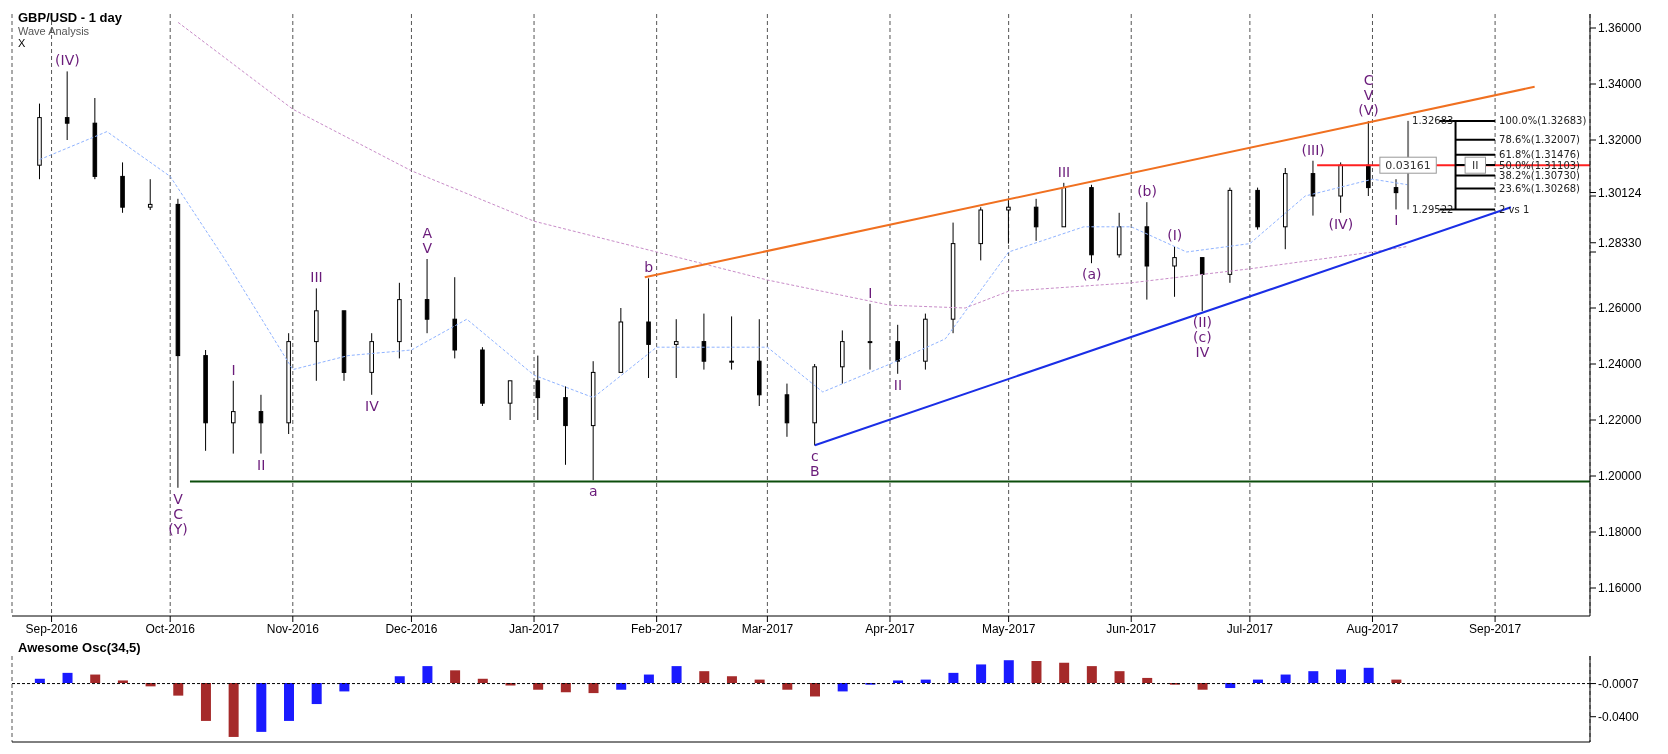  What do you see at coordinates (1620, 588) in the screenshot?
I see `y-tick-label: 1.16000` at bounding box center [1620, 588].